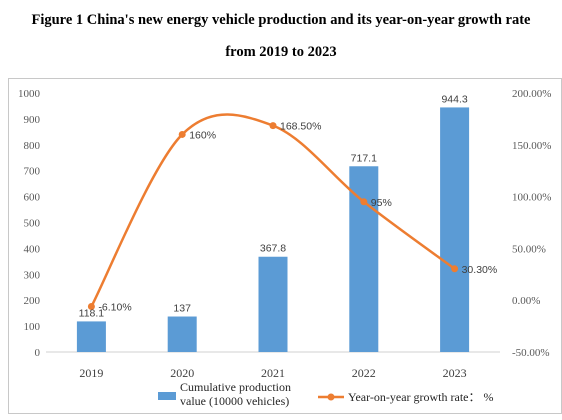 The width and height of the screenshot is (562, 420). I want to click on bar-value-label: 118.1, so click(92, 313).